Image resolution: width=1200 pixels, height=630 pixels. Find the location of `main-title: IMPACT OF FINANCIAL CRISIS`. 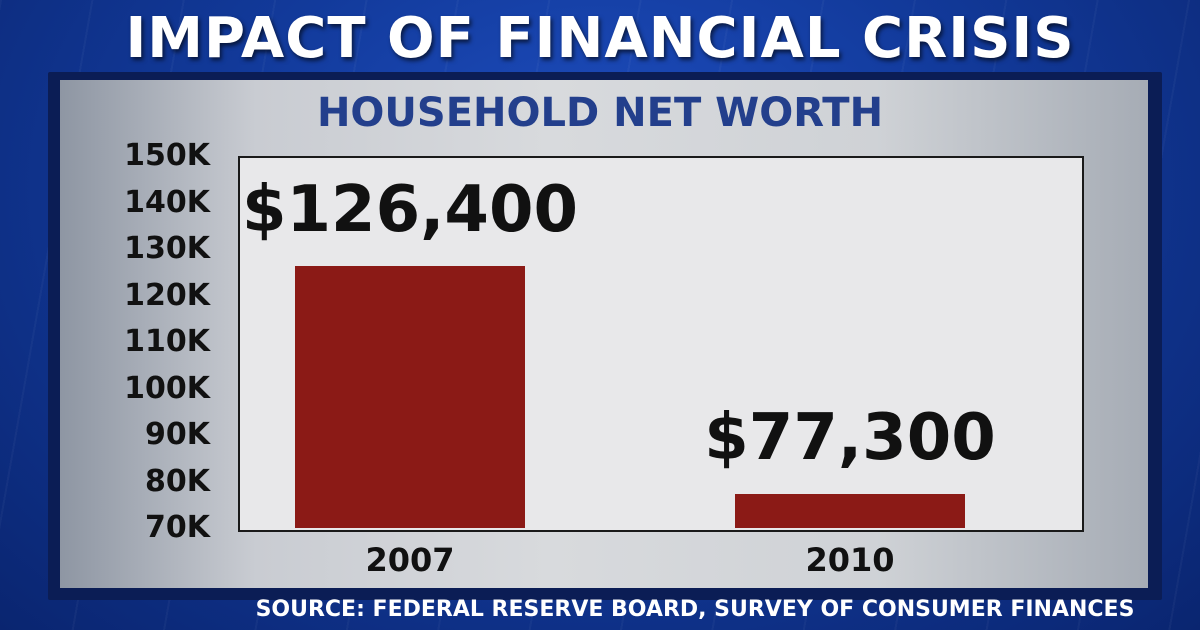

main-title: IMPACT OF FINANCIAL CRISIS is located at coordinates (600, 38).